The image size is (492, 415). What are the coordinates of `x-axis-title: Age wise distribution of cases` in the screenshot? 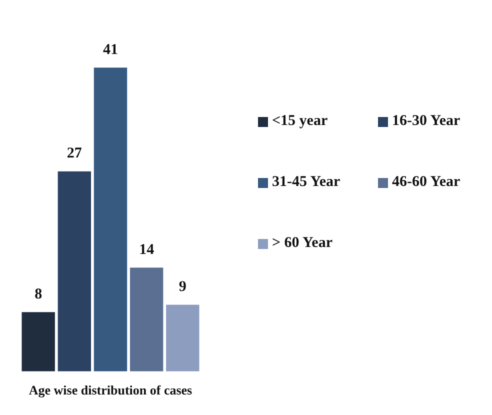 It's located at (110, 390).